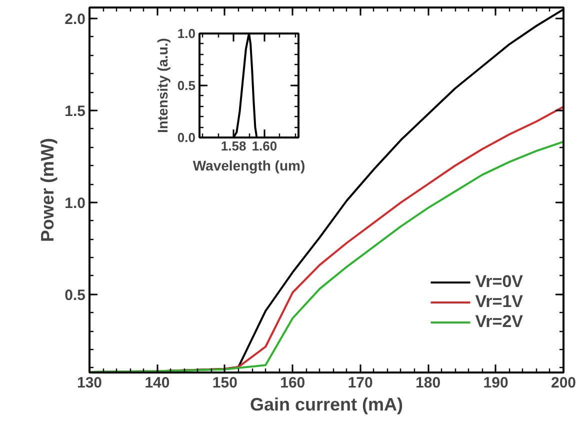 Image resolution: width=580 pixels, height=435 pixels. I want to click on x-tick-label: 160, so click(293, 383).